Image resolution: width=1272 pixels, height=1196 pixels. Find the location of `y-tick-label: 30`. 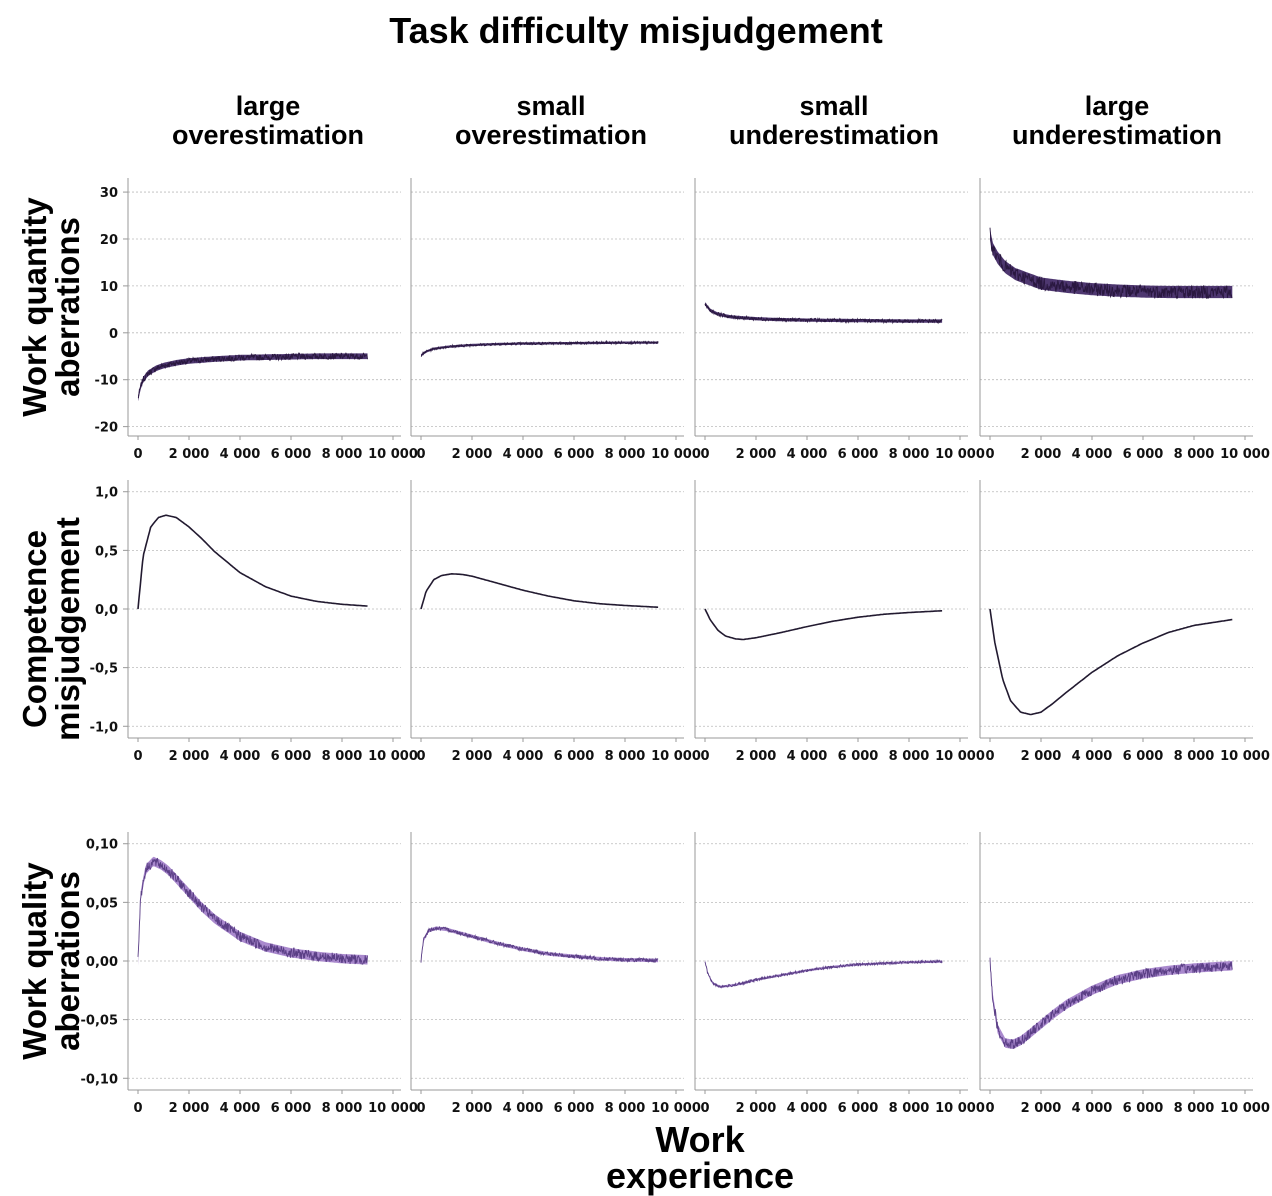

y-tick-label: 30 is located at coordinates (109, 193).